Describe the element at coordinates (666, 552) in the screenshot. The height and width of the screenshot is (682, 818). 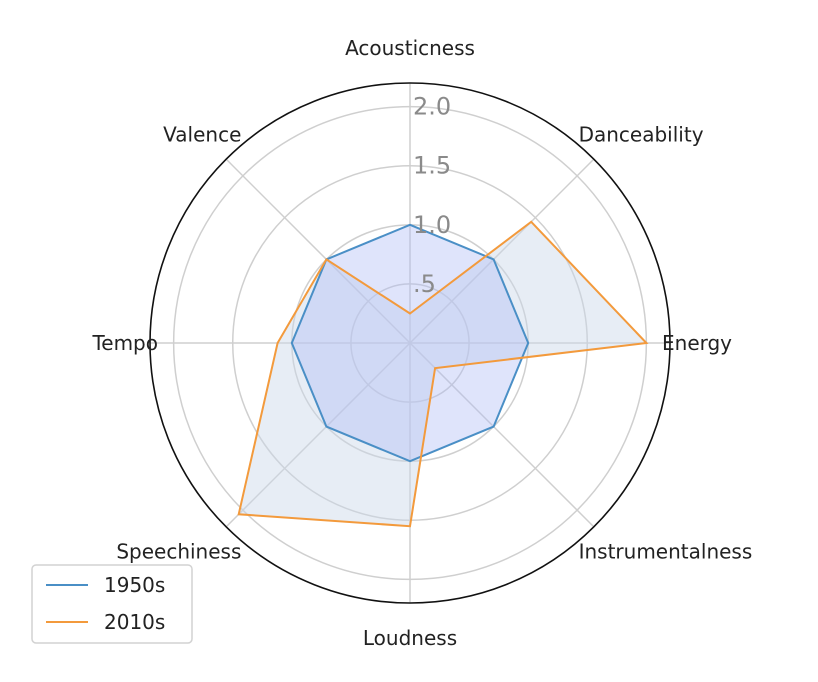
I see `axis-label-3: Instrumentalness` at that location.